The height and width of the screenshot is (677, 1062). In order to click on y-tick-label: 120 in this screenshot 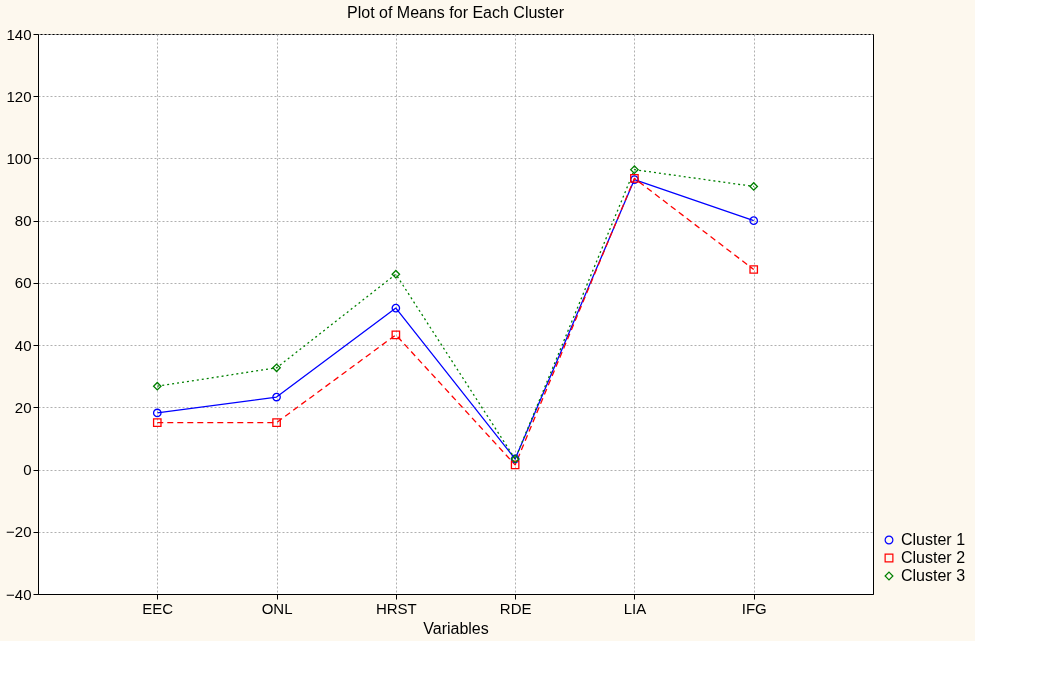, I will do `click(19, 96)`.